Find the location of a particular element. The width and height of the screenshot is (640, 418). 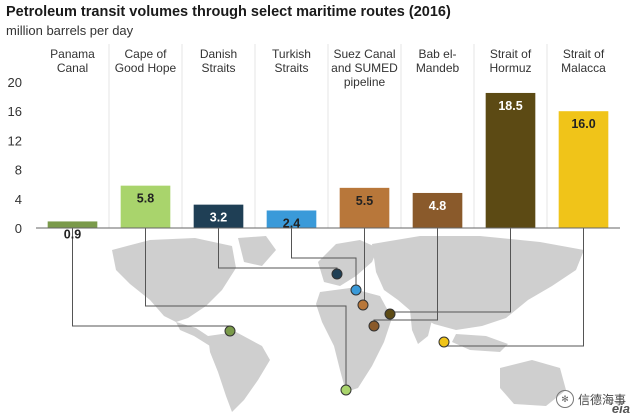

category-label: pipeline is located at coordinates (365, 82).